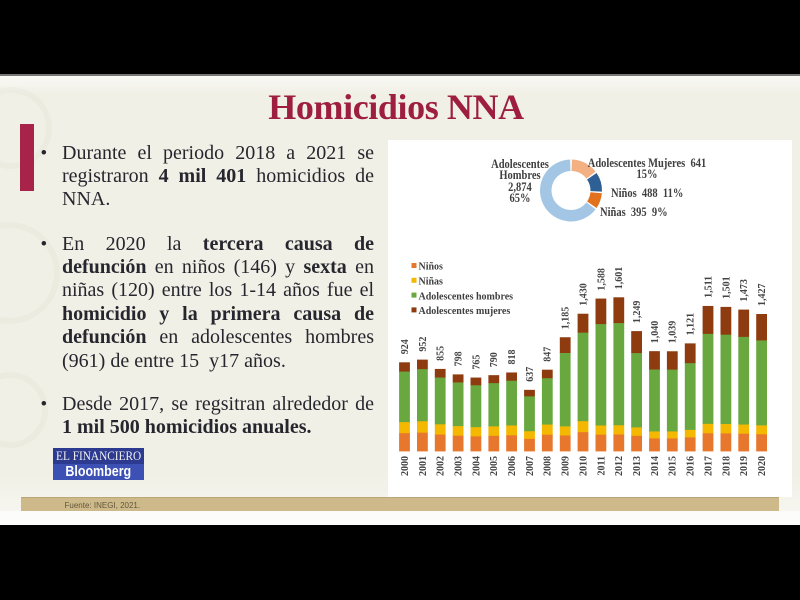 The image size is (800, 600). Describe the element at coordinates (512, 357) in the screenshot. I see `svg-text: 818` at that location.